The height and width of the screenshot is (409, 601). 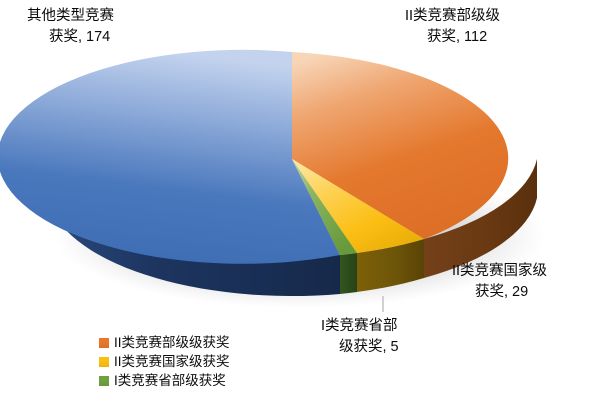 What do you see at coordinates (453, 16) in the screenshot?
I see `data-label-bu-line1: II类竞赛部级级` at bounding box center [453, 16].